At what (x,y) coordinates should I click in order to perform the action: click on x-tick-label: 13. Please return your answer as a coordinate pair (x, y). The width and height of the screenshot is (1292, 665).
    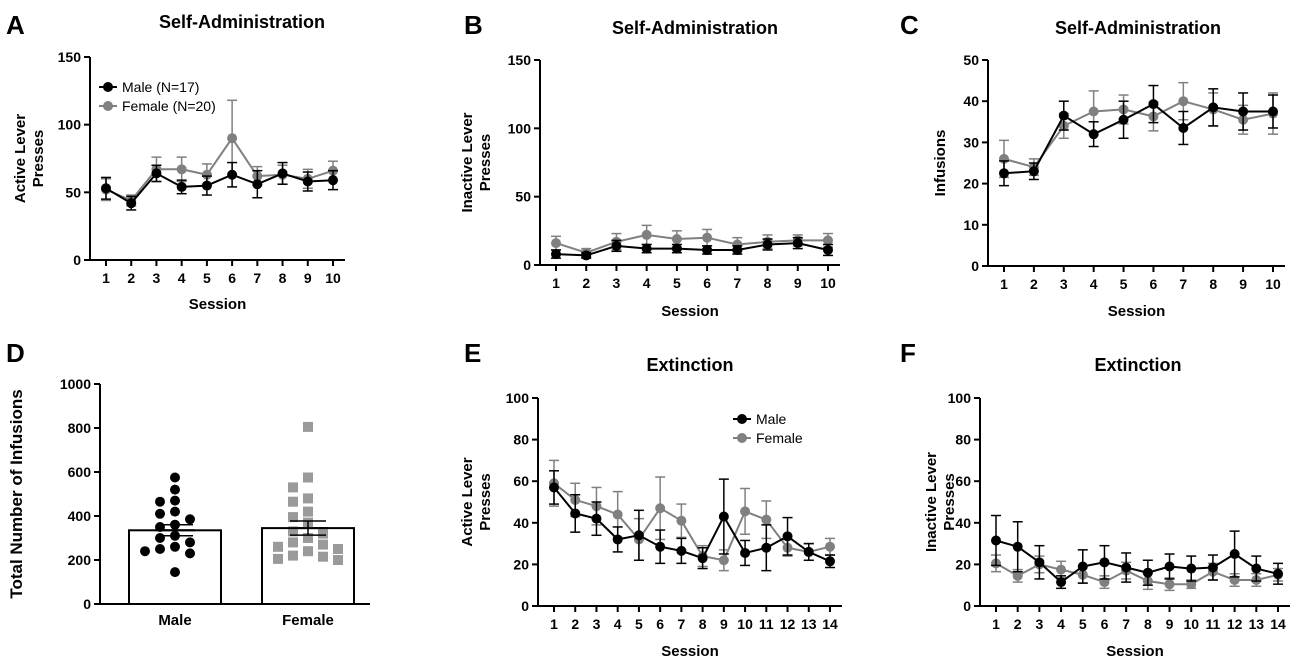
    Looking at the image, I should click on (1257, 624).